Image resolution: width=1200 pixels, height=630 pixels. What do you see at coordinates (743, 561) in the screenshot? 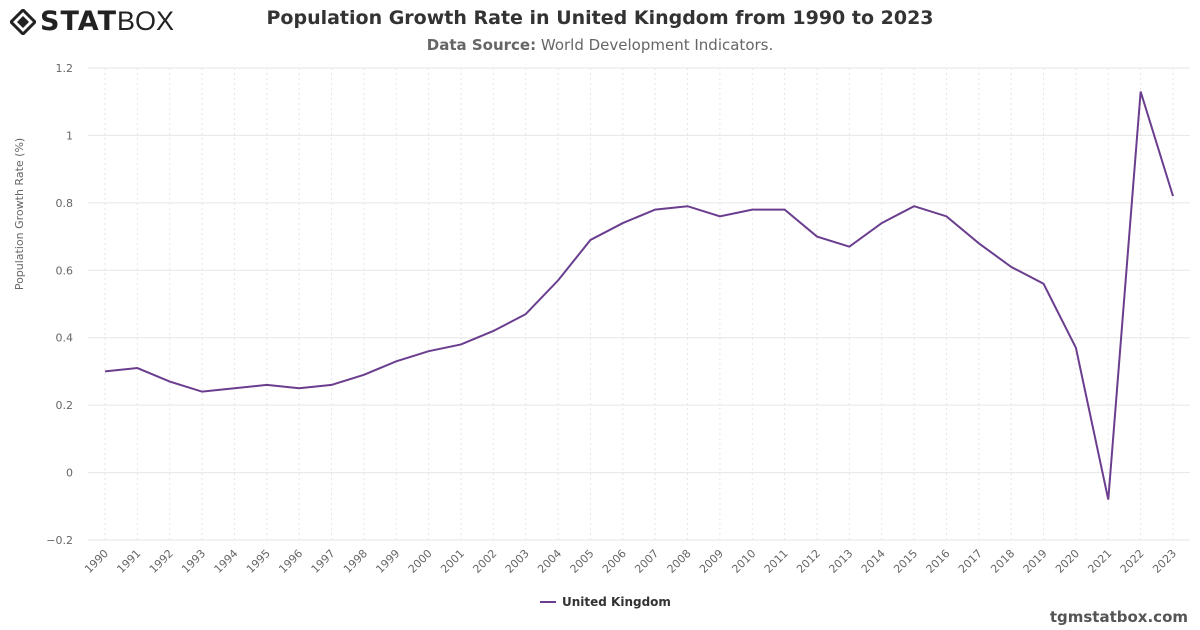
I see `x-tick-label: 2010` at bounding box center [743, 561].